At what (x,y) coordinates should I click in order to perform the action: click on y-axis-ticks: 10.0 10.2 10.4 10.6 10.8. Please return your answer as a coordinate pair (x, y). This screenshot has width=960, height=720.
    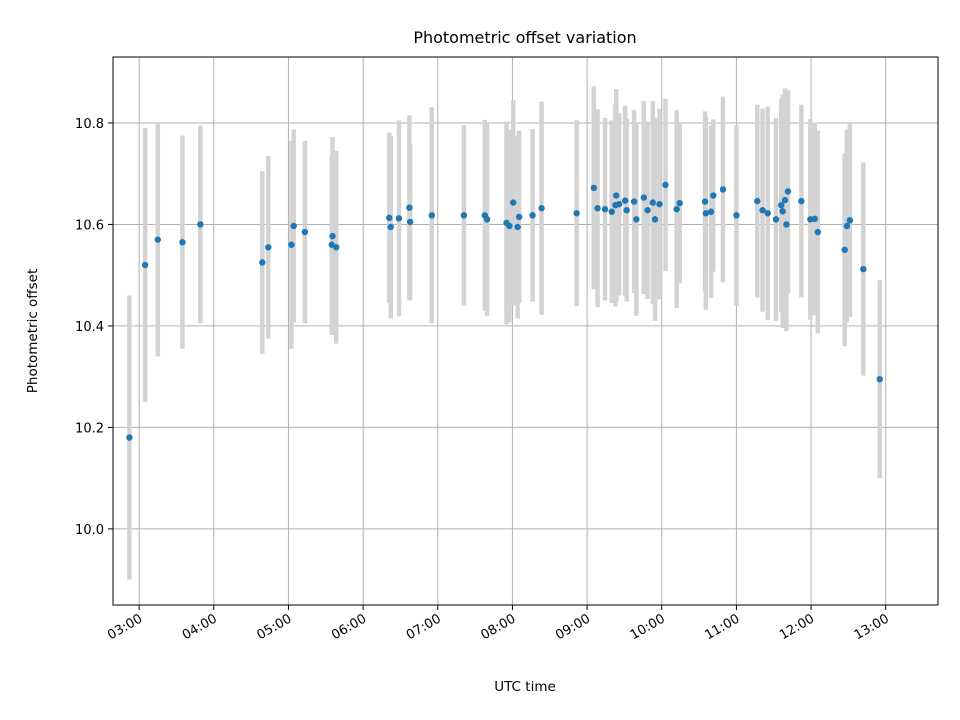
    Looking at the image, I should click on (94, 327).